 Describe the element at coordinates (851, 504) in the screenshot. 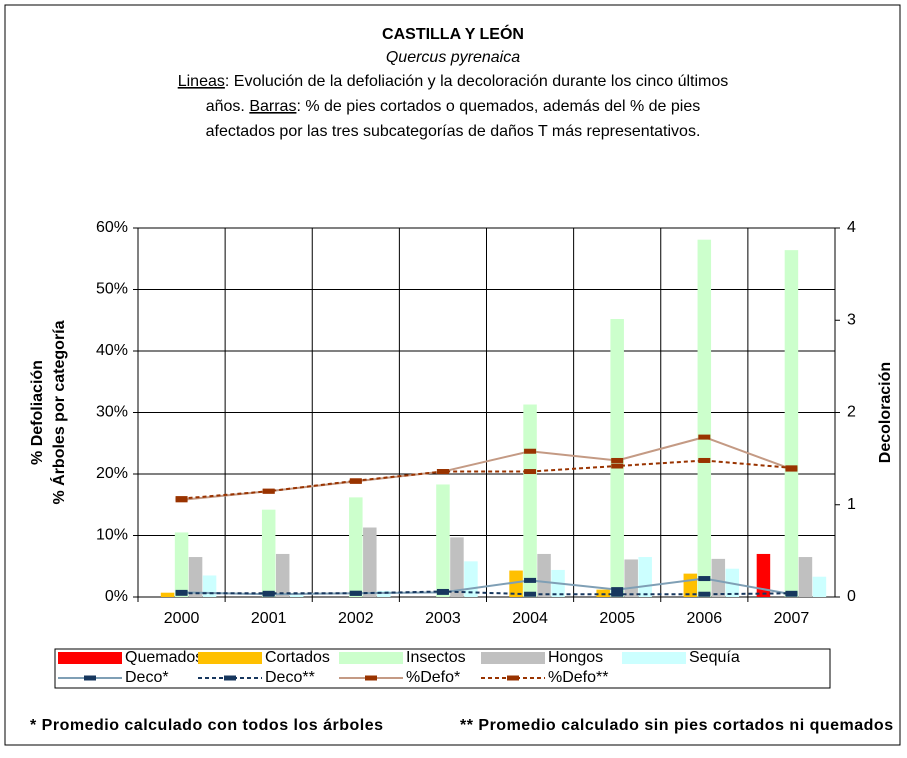

I see `y2-tick-label: 1` at that location.